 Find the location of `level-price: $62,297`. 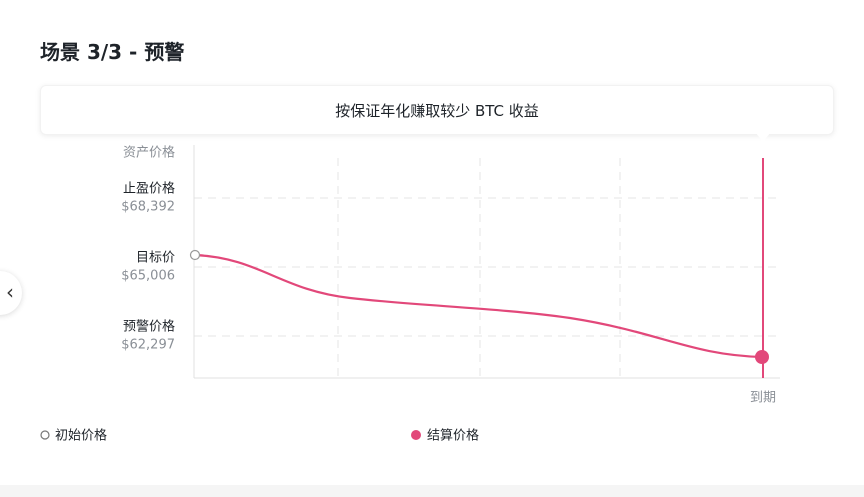

level-price: $62,297 is located at coordinates (148, 345).